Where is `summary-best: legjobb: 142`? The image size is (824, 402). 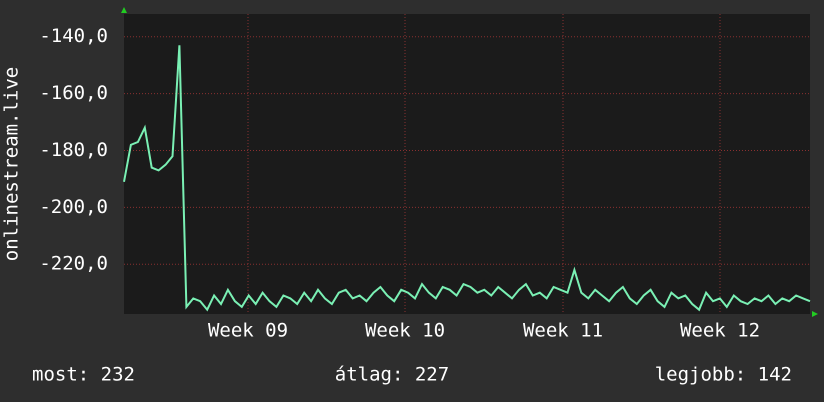 summary-best: legjobb: 142 is located at coordinates (723, 375).